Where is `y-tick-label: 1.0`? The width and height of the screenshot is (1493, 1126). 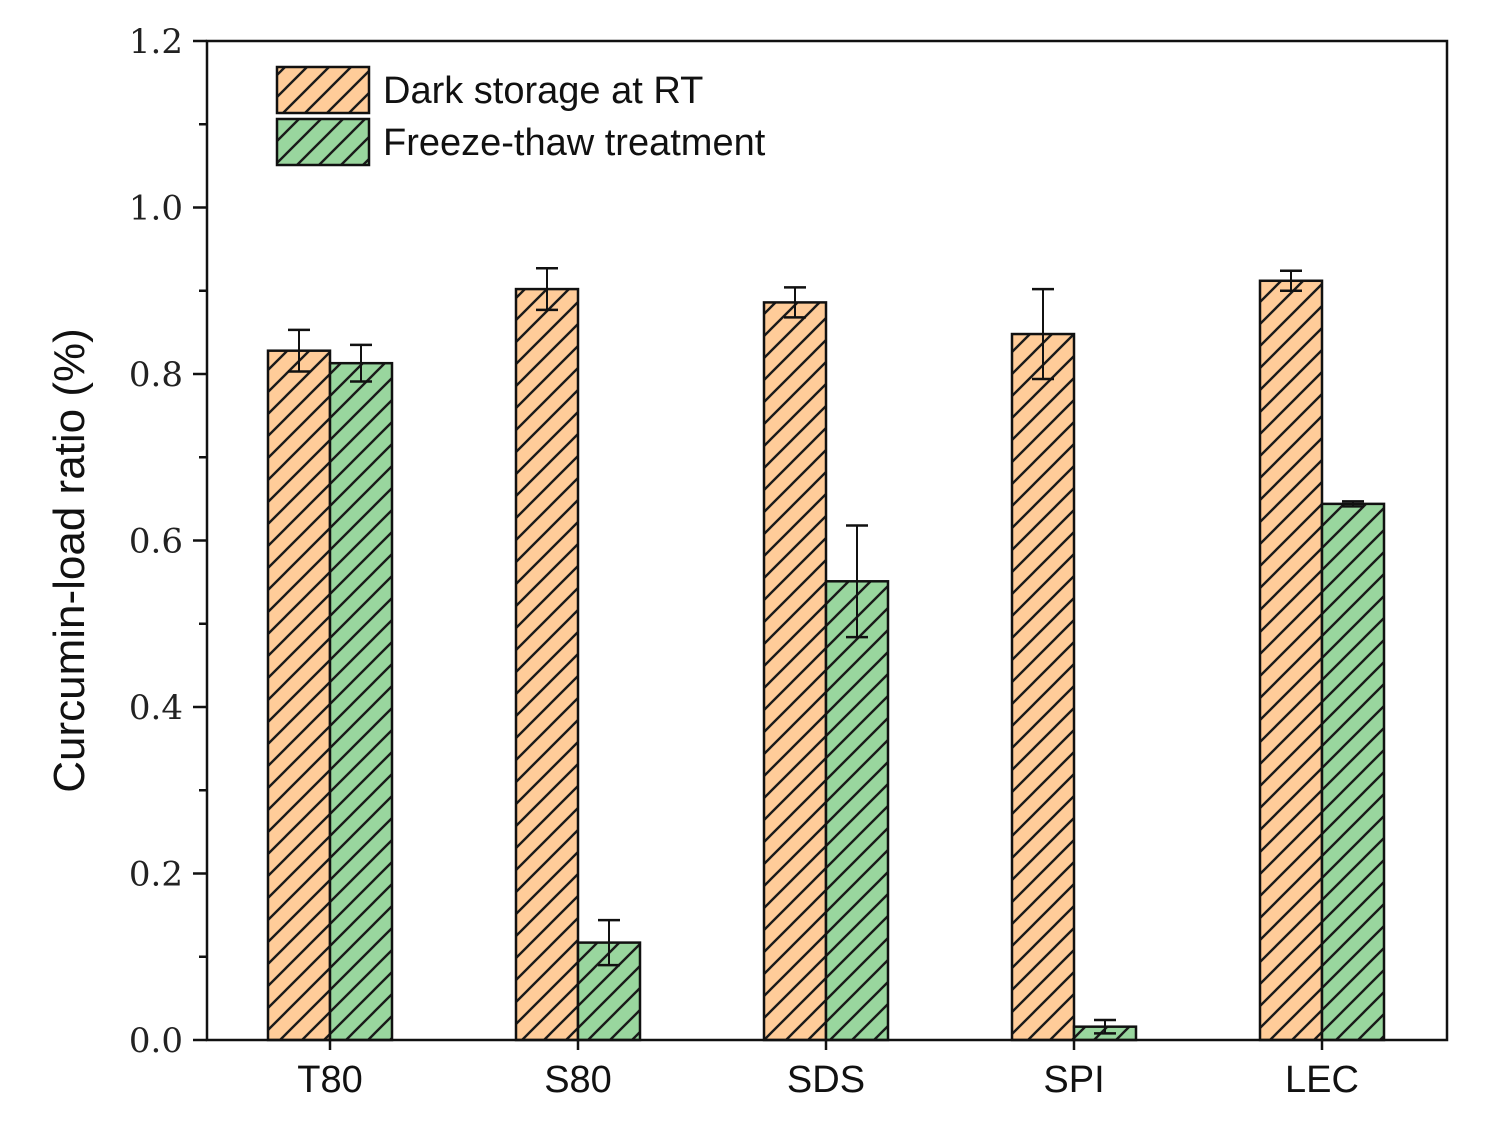
y-tick-label: 1.0 is located at coordinates (156, 209).